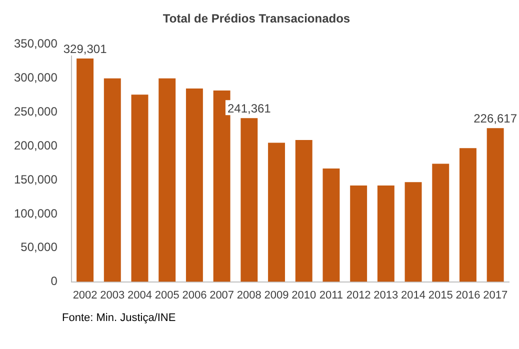  What do you see at coordinates (496, 118) in the screenshot?
I see `data-label: 226,617` at bounding box center [496, 118].